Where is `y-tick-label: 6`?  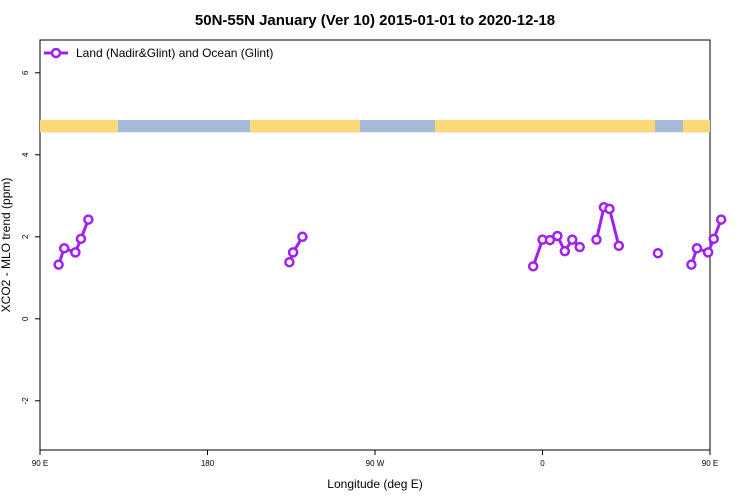 y-tick-label: 6 is located at coordinates (25, 72).